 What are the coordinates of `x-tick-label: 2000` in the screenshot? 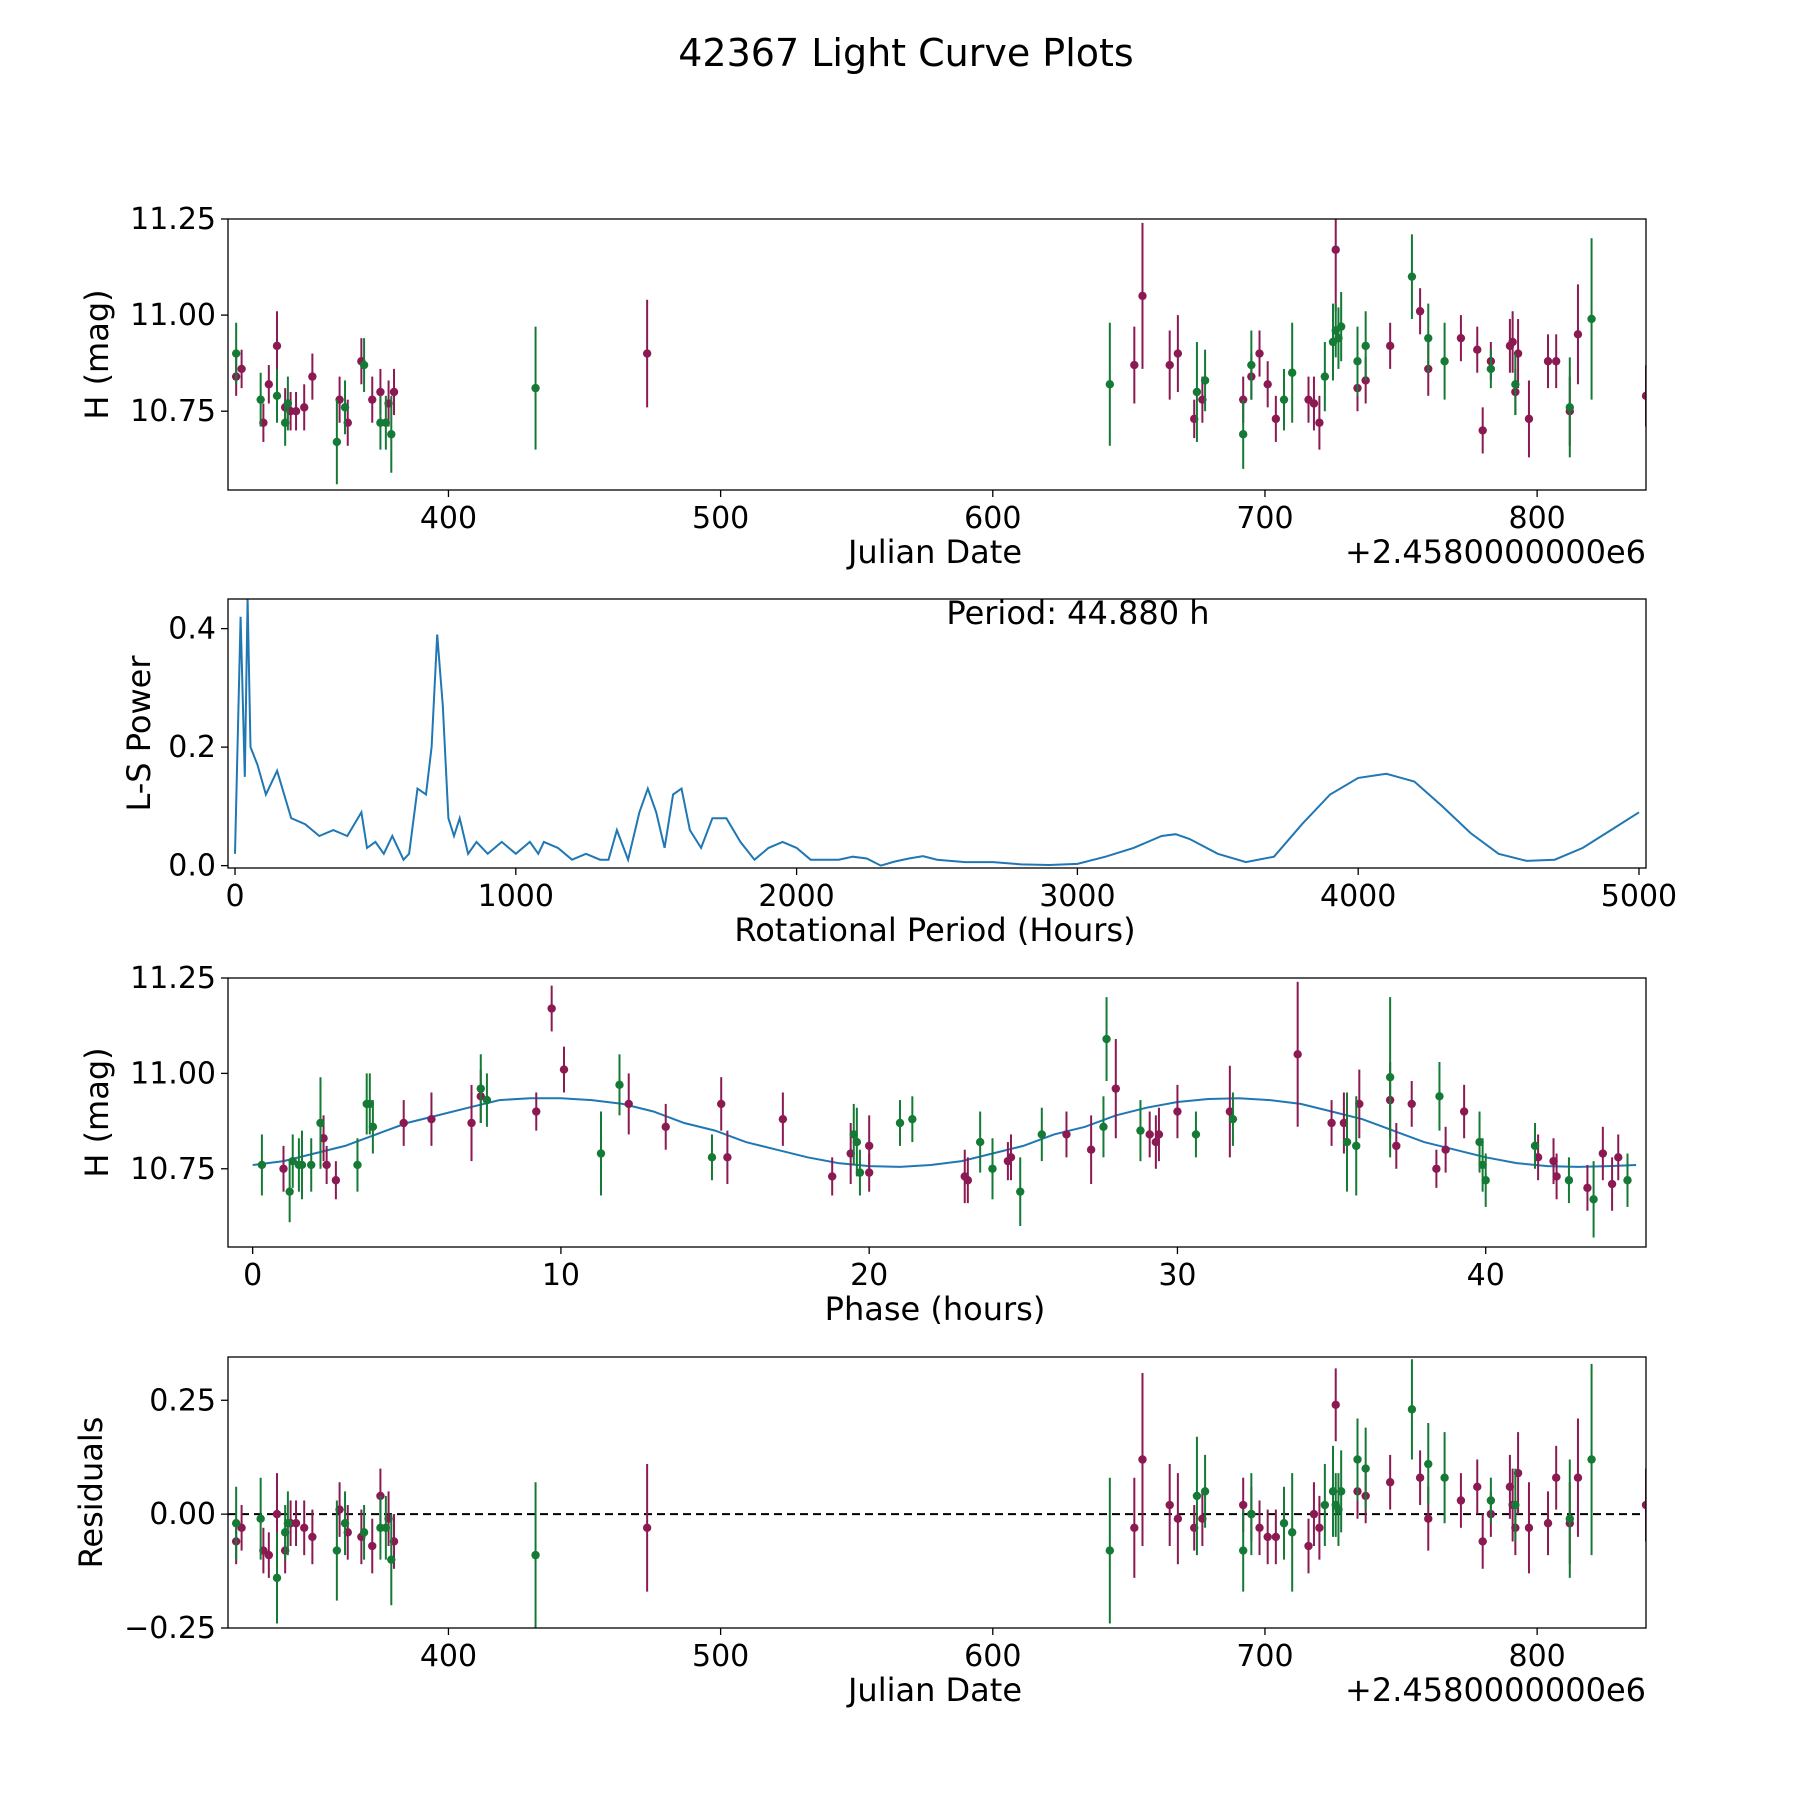 It's located at (796, 896).